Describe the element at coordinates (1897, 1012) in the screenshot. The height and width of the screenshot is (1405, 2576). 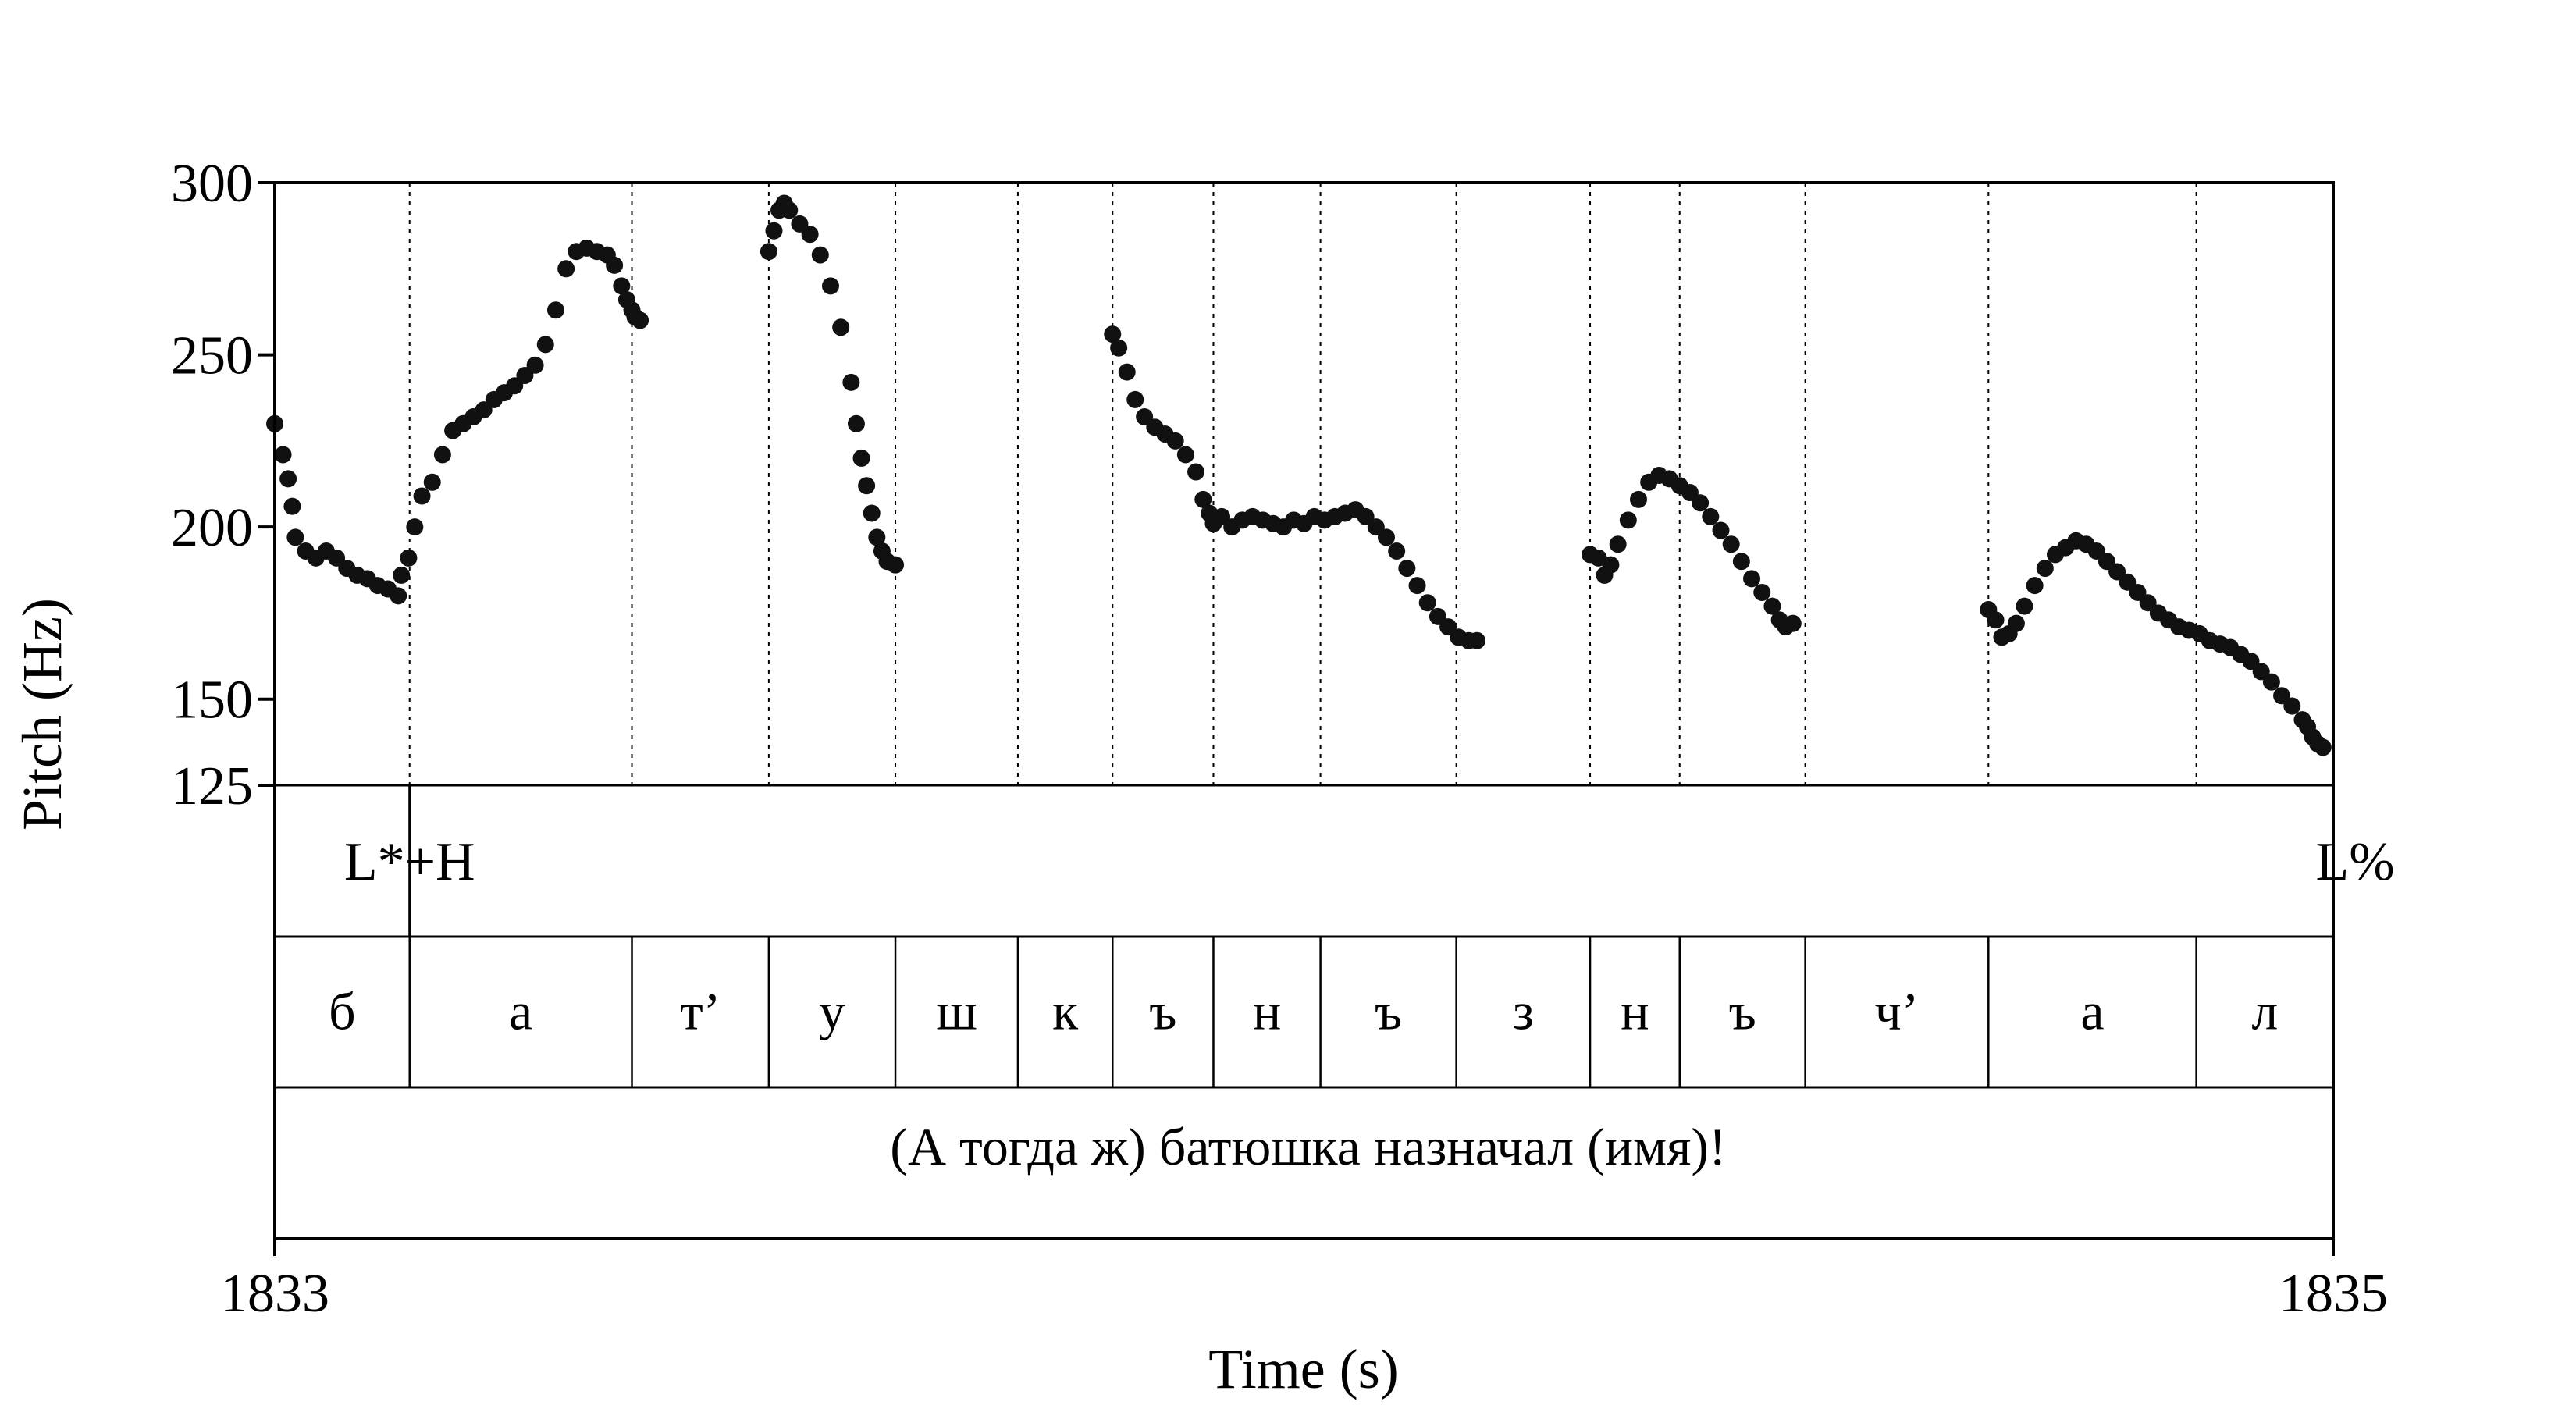
I see `segment-label: ч’` at that location.